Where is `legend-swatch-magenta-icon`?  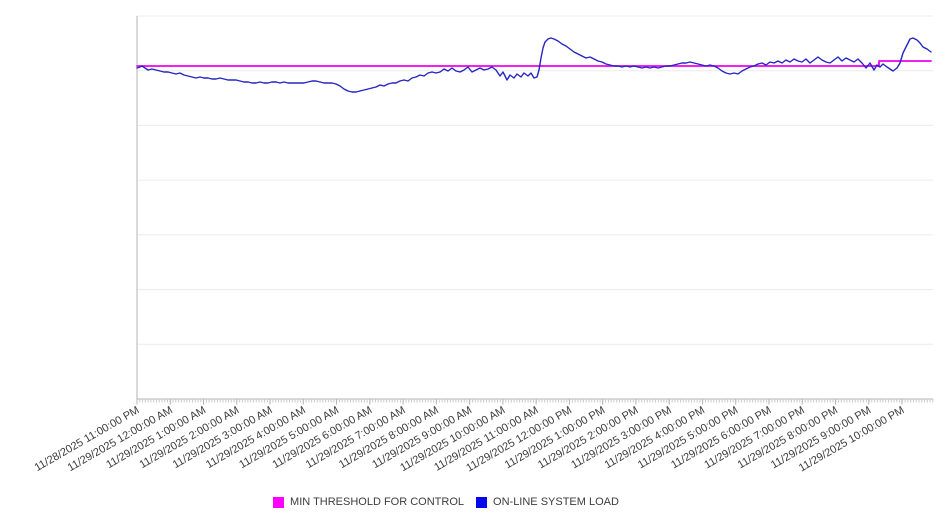 legend-swatch-magenta-icon is located at coordinates (279, 502).